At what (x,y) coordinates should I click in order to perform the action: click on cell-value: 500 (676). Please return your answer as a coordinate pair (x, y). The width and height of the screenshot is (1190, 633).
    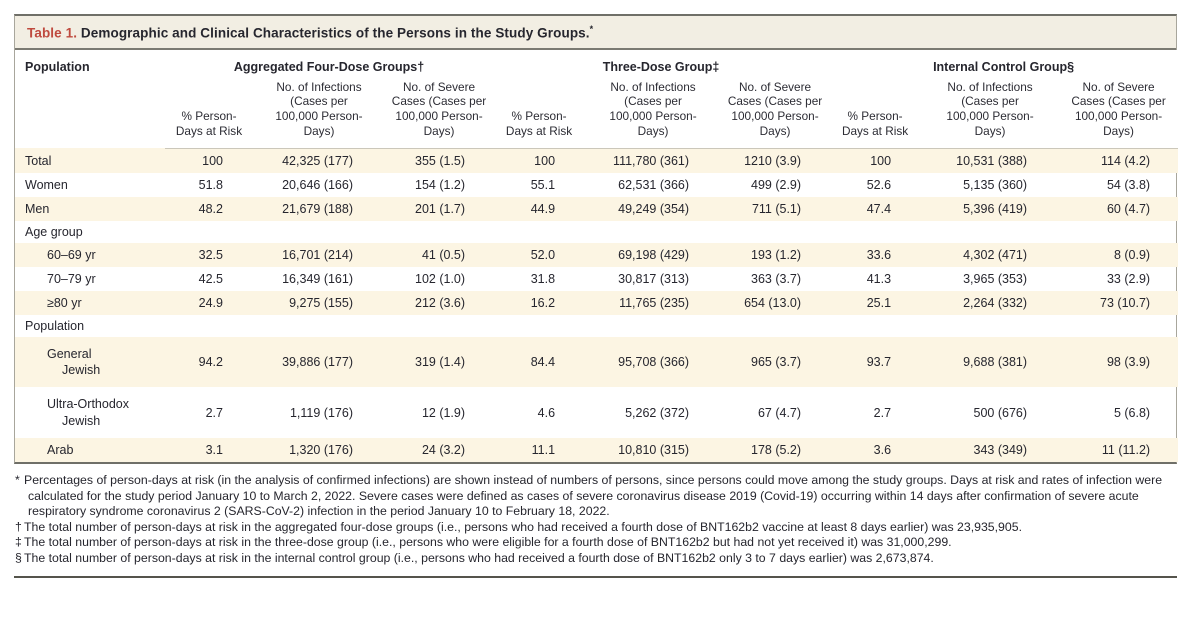
    Looking at the image, I should click on (1000, 412).